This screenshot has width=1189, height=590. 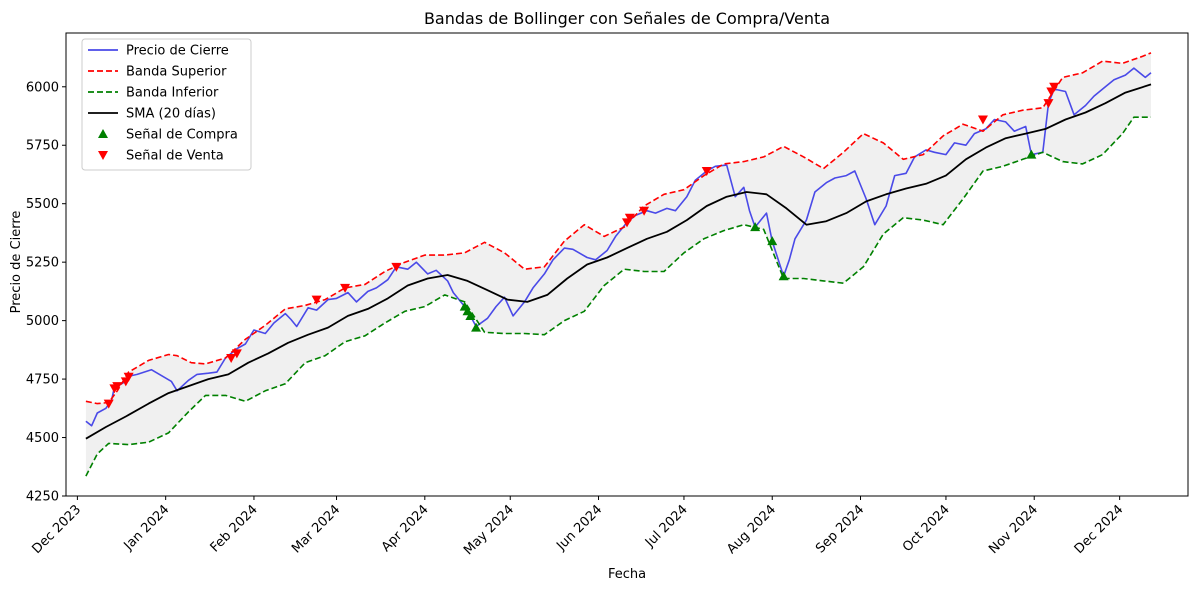 I want to click on y-tick-label: 6000, so click(x=42, y=87).